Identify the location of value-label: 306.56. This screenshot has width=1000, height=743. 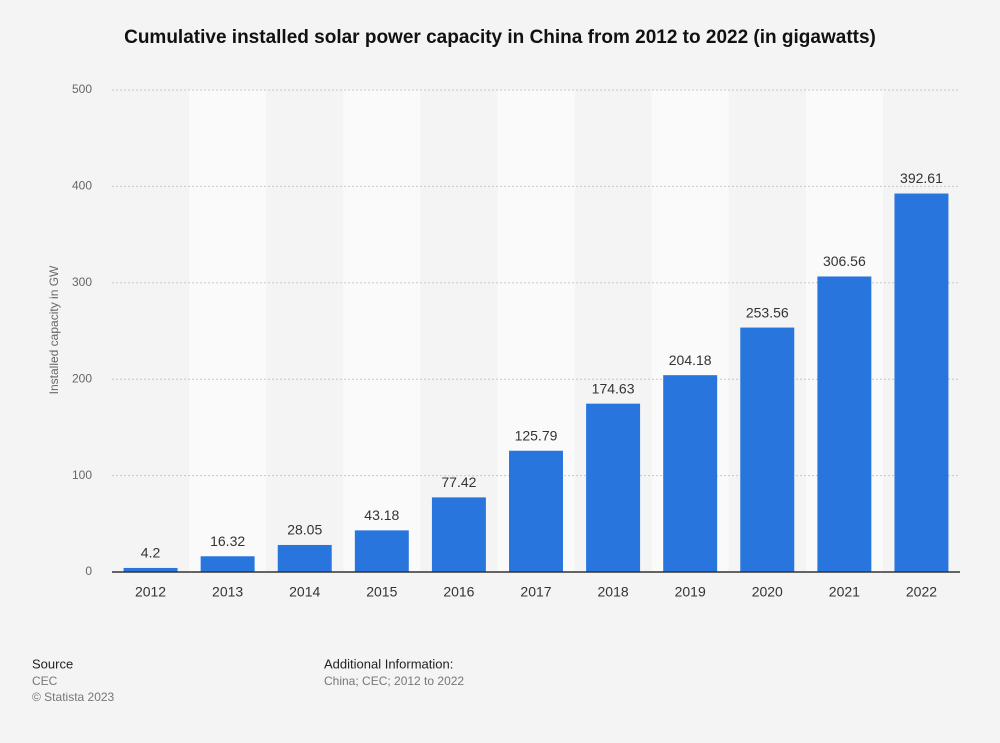
(844, 261).